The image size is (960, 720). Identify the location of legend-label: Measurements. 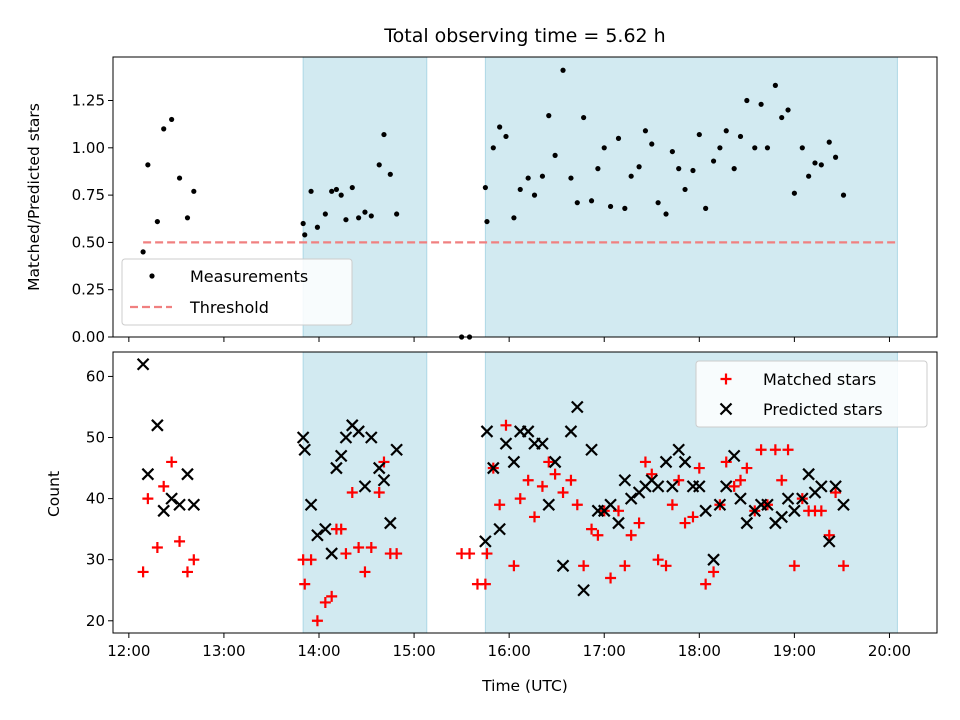
(249, 276).